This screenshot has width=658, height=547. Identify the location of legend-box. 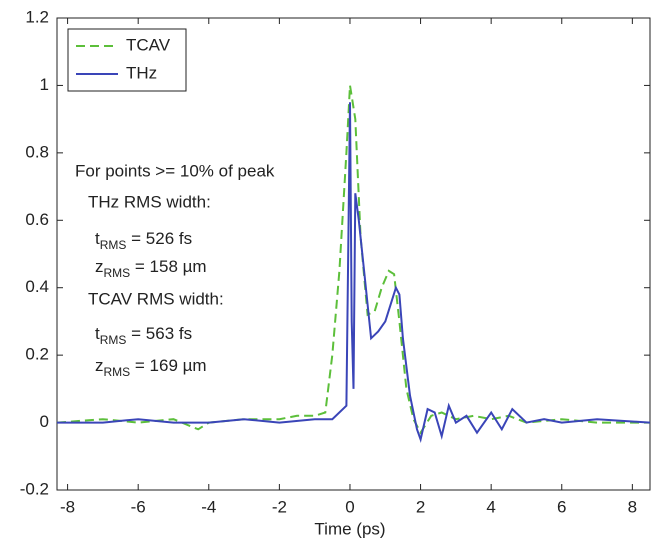
(127, 60).